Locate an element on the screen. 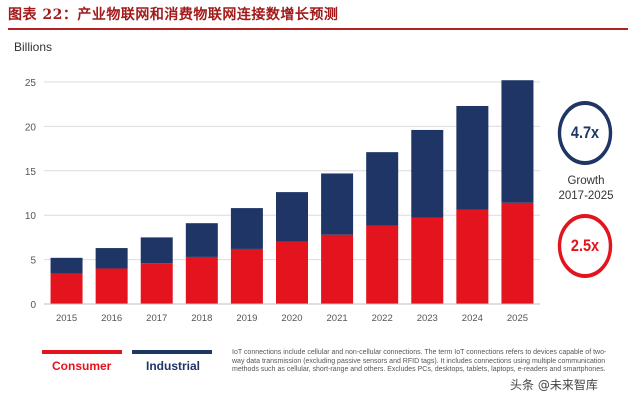 Image resolution: width=640 pixels, height=402 pixels. x-tick-label: 2018 is located at coordinates (201, 318).